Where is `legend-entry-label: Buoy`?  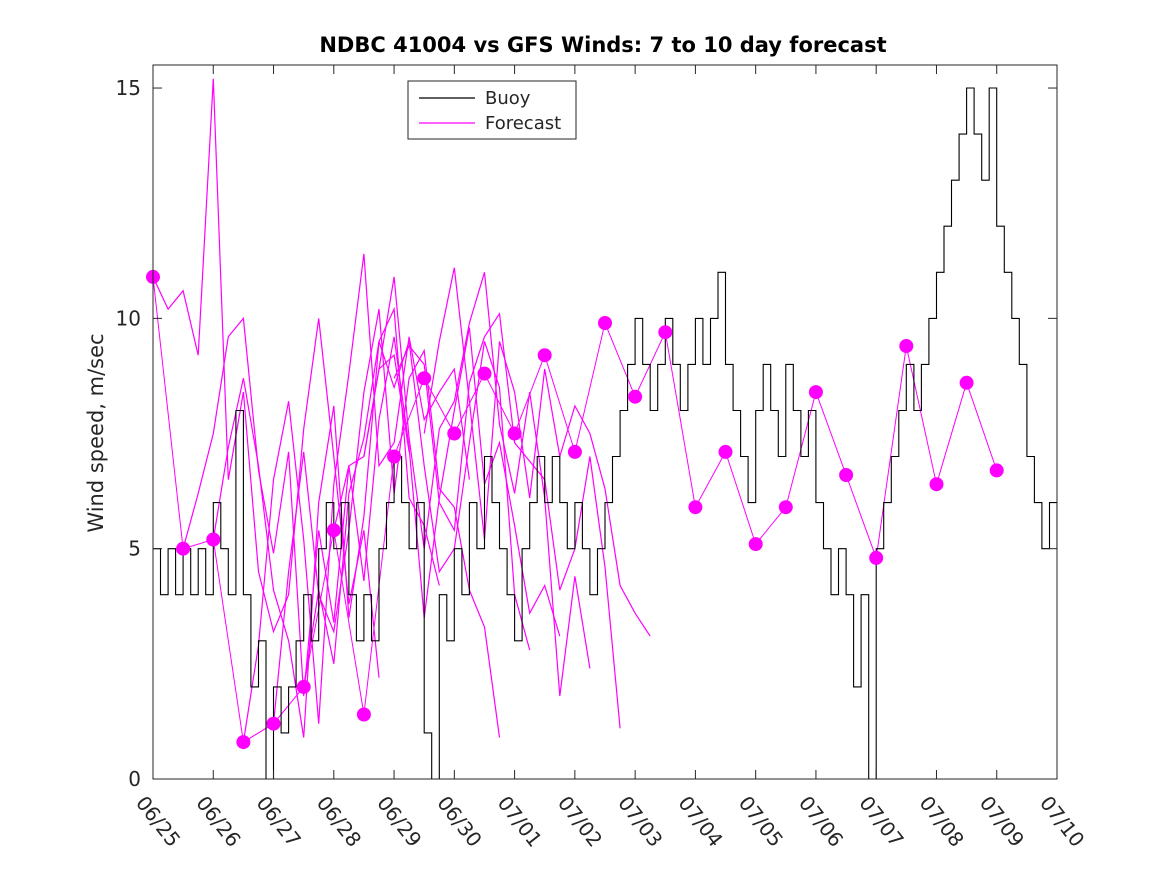 legend-entry-label: Buoy is located at coordinates (508, 98).